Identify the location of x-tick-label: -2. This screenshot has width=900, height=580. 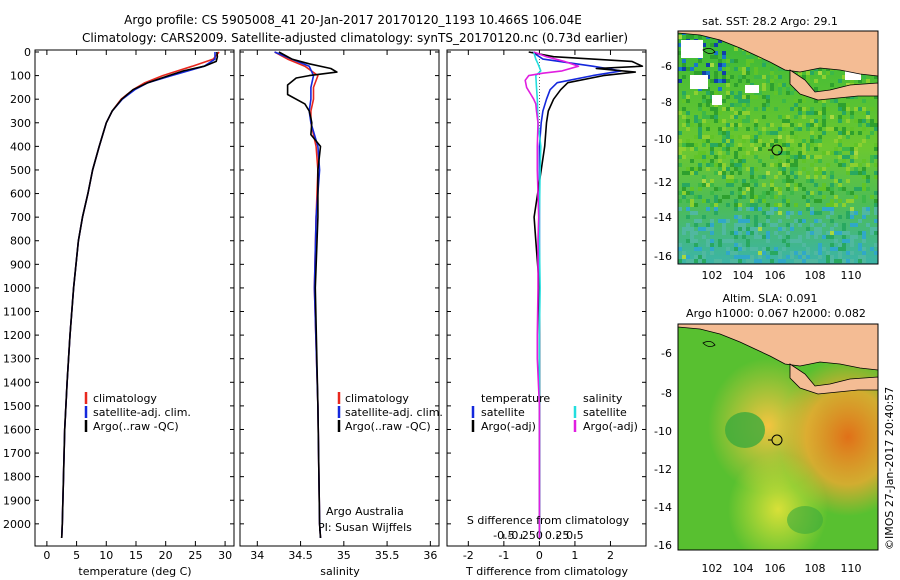
(468, 555).